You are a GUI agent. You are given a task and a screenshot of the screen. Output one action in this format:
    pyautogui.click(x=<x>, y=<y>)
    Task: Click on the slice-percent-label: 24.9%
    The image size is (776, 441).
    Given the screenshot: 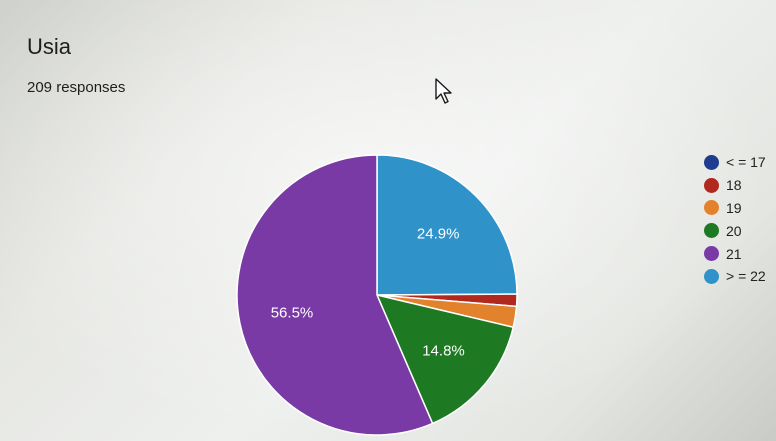 What is the action you would take?
    pyautogui.click(x=438, y=233)
    